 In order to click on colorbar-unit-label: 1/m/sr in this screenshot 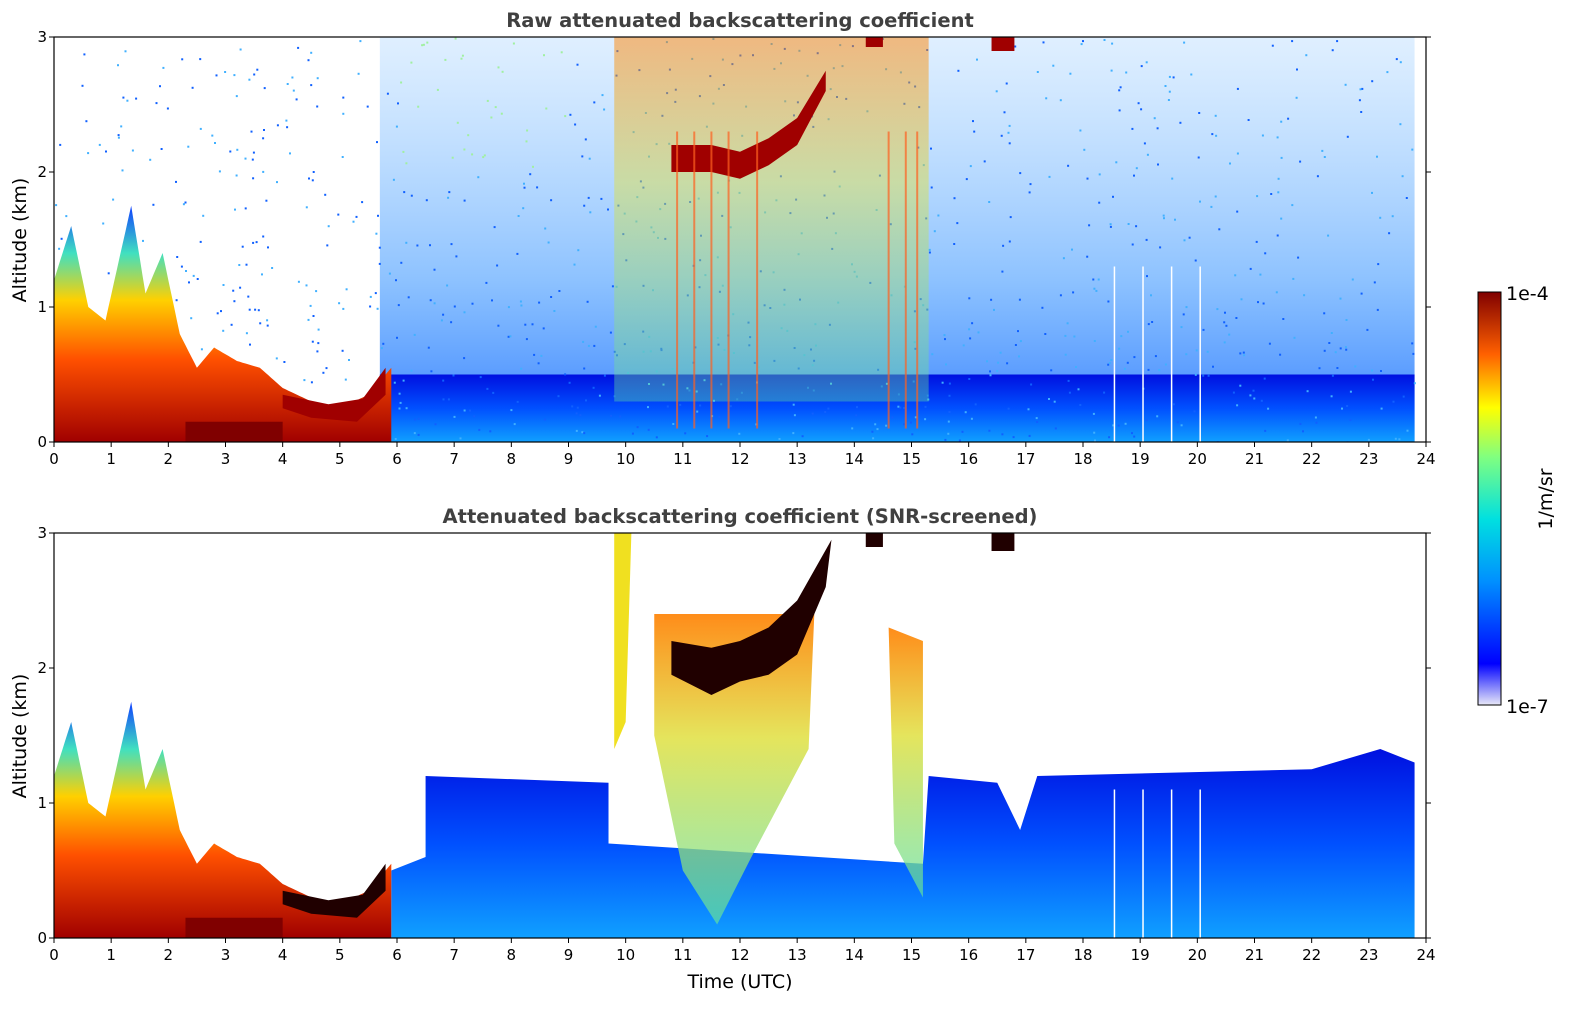, I will do `click(1546, 498)`.